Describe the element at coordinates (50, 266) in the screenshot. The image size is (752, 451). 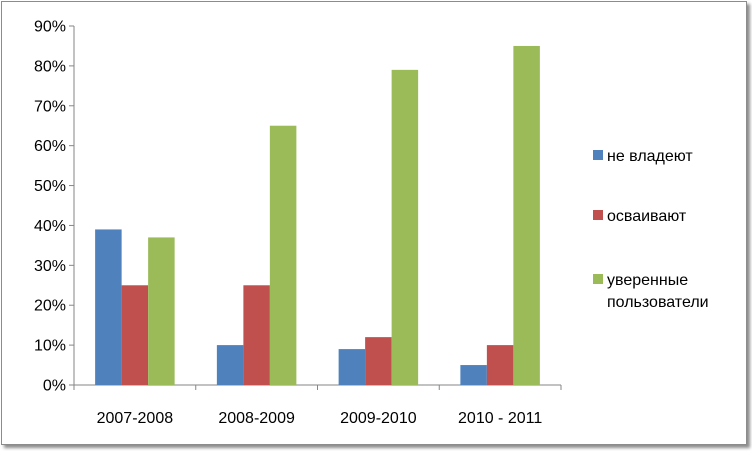
I see `y-tick-label: 30%` at that location.